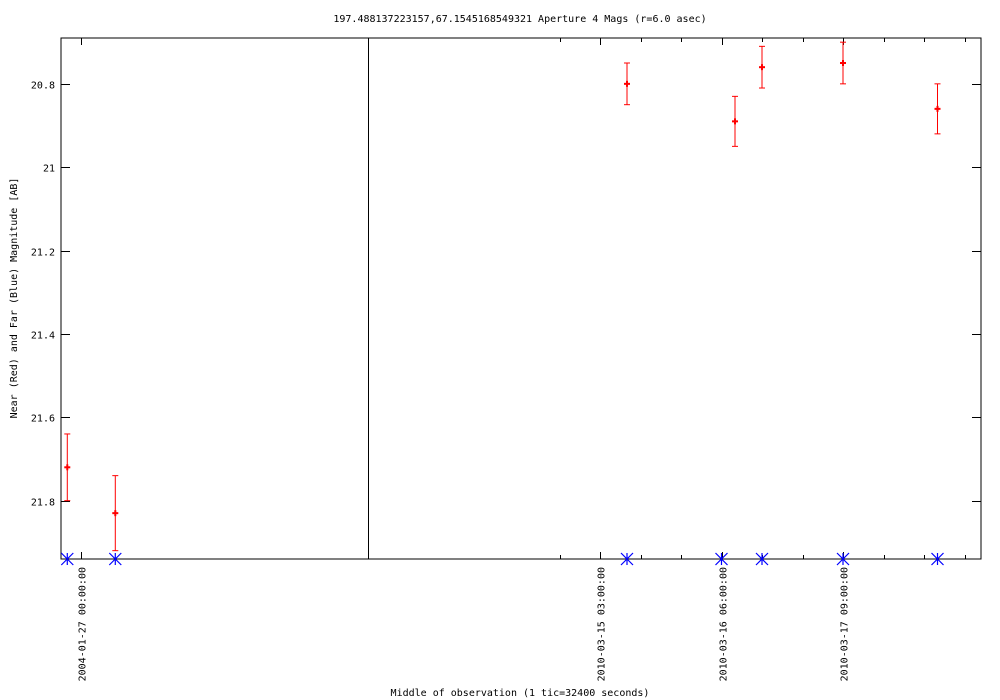  Describe the element at coordinates (43, 419) in the screenshot. I see `y-tick-label: 21.6` at that location.